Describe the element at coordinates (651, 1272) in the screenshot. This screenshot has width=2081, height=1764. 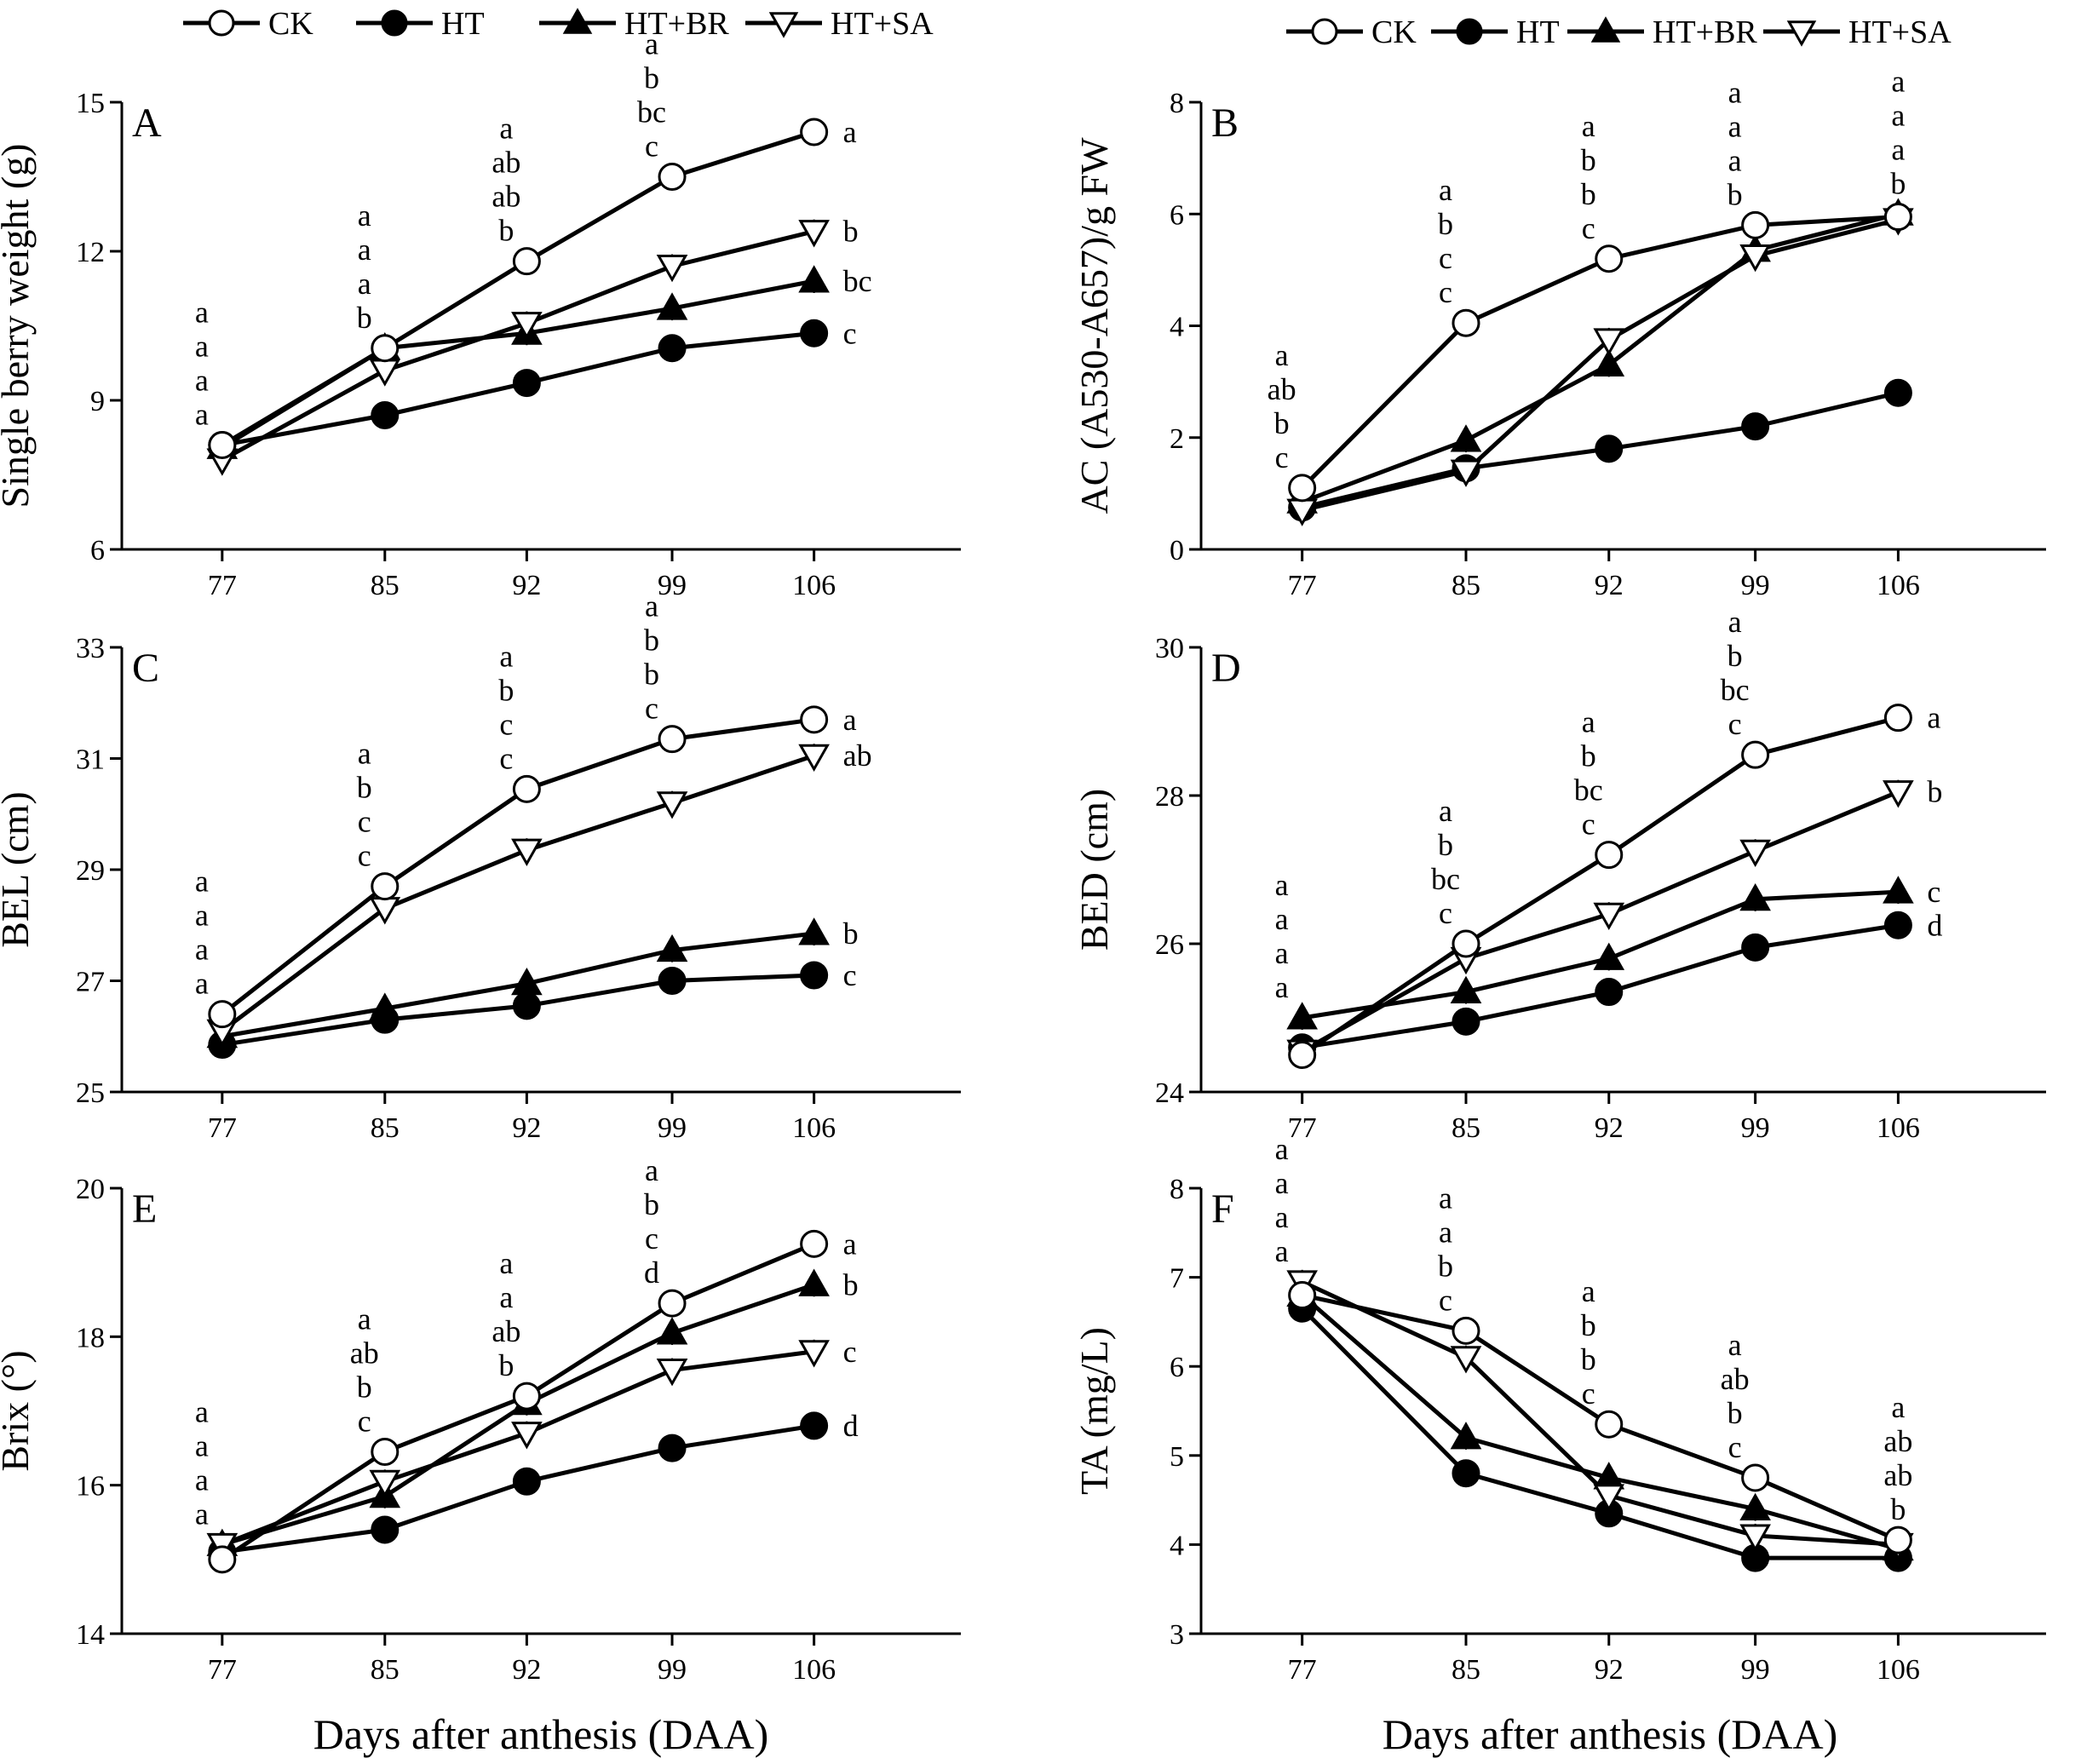
I see `significance-letter: d` at that location.